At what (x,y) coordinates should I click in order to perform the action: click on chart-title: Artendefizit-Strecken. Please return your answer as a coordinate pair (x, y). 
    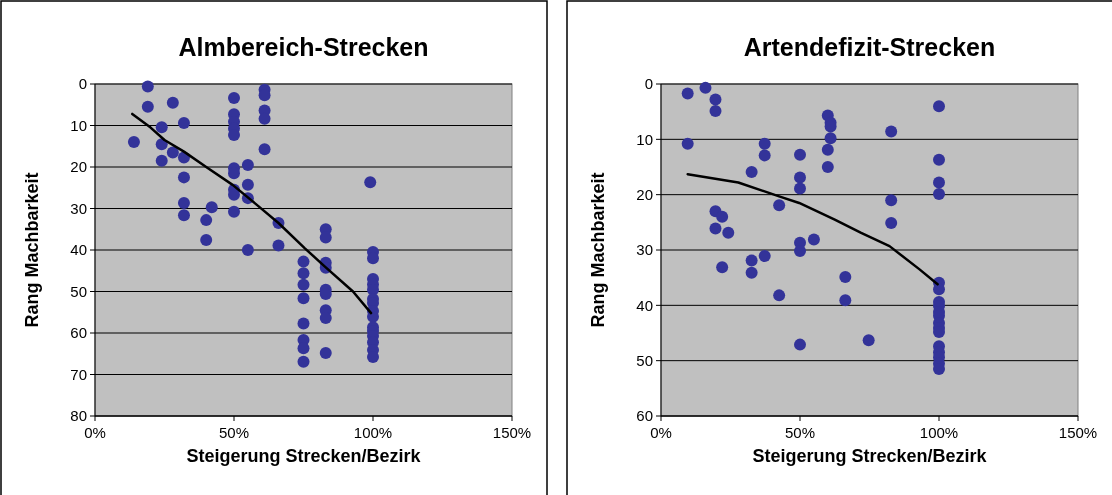
    Looking at the image, I should click on (869, 47).